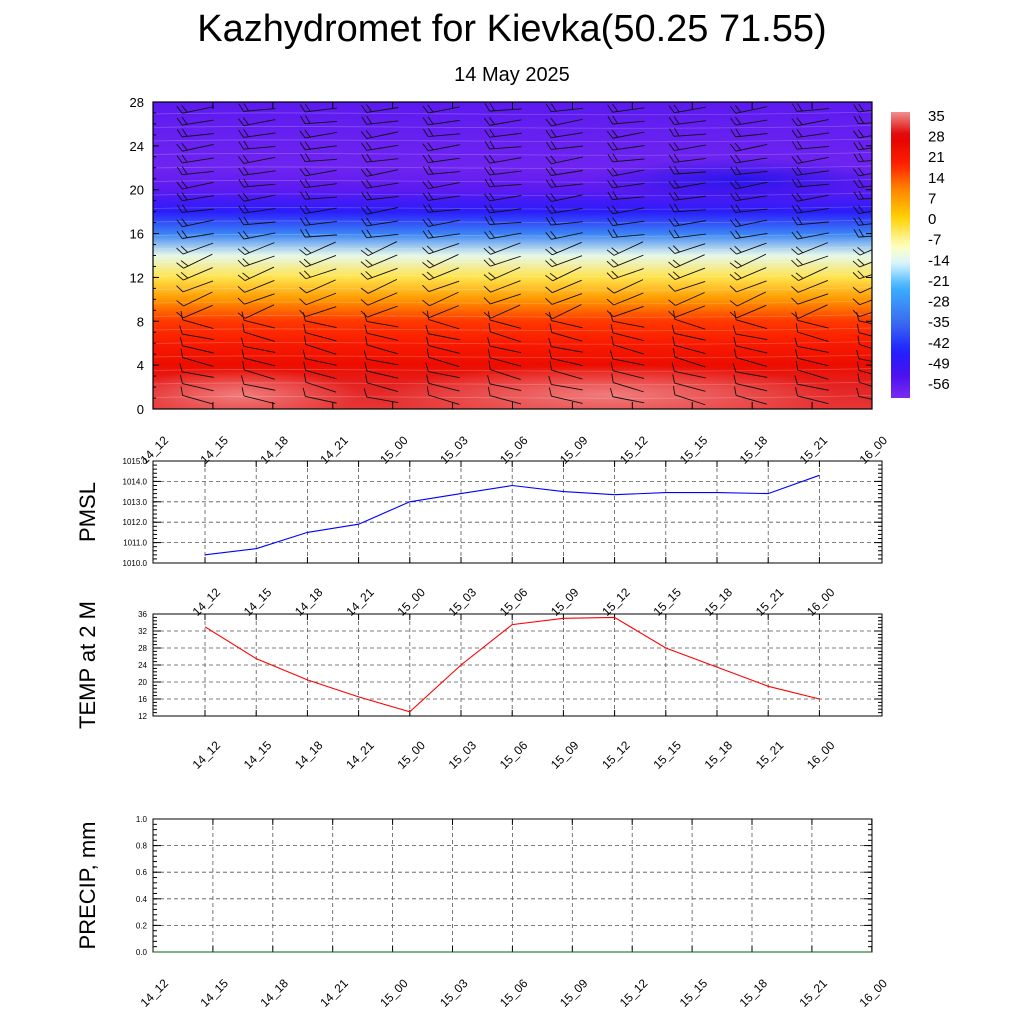 The image size is (1024, 1024). What do you see at coordinates (137, 190) in the screenshot?
I see `cs-ytick-label: 20` at bounding box center [137, 190].